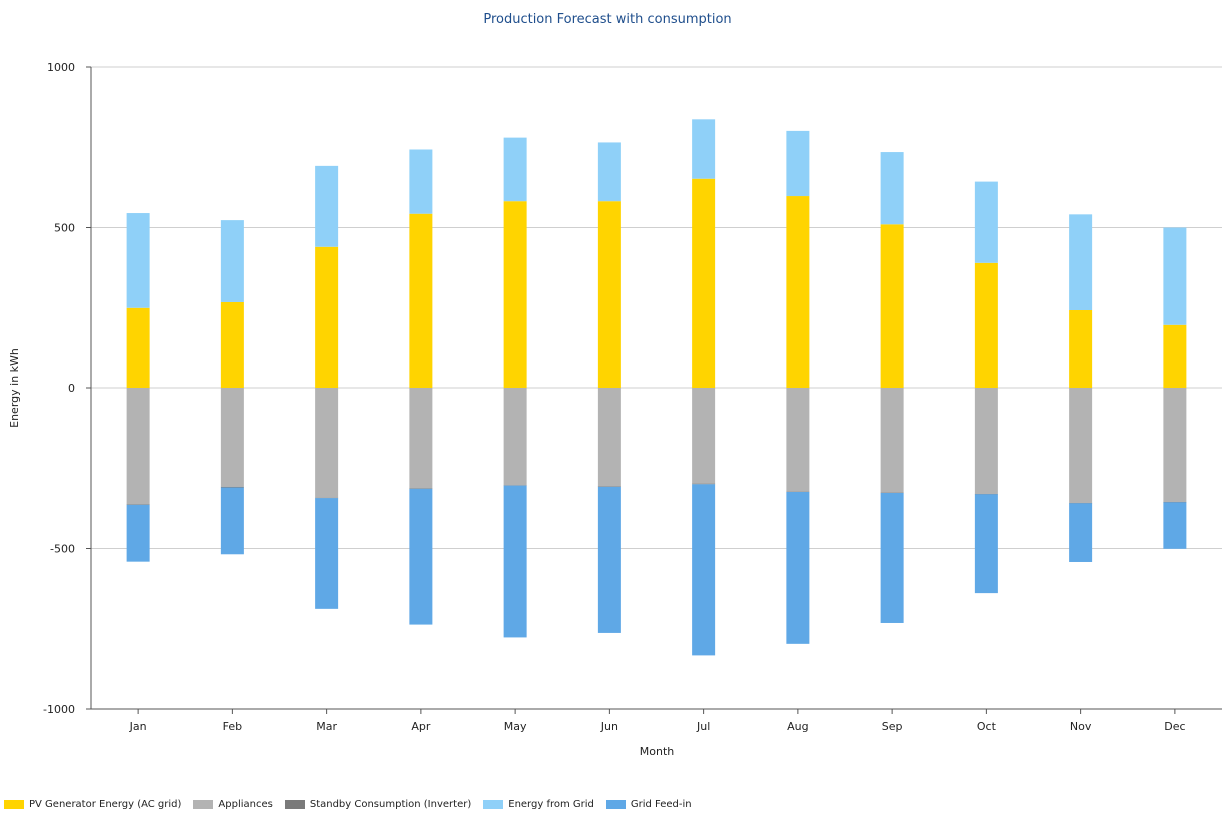 The image size is (1225, 815). What do you see at coordinates (61, 67) in the screenshot?
I see `y-tick-label: 1000` at bounding box center [61, 67].